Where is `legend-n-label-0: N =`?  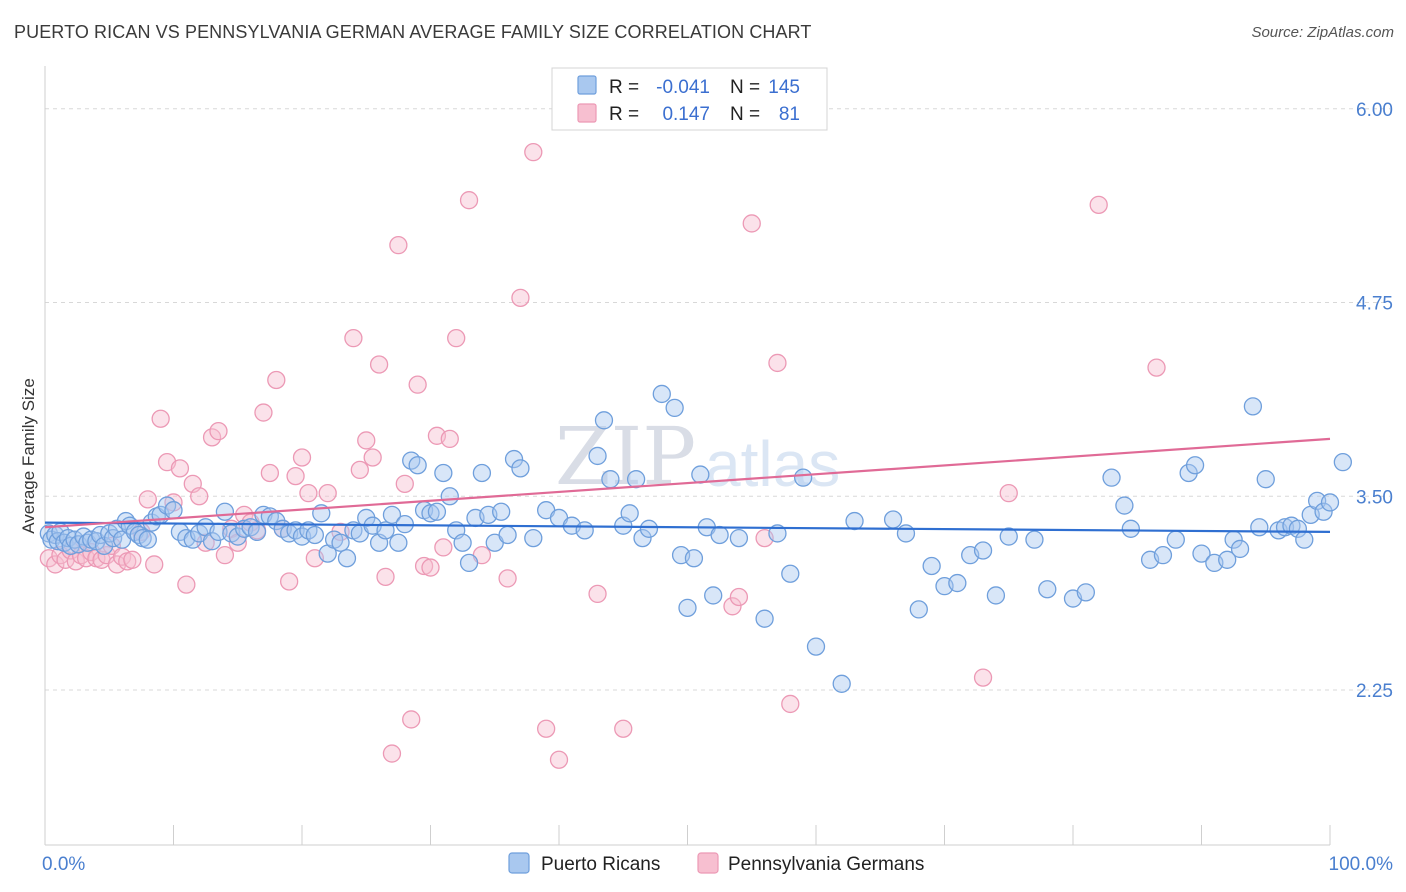 legend-n-label-0: N = is located at coordinates (745, 87).